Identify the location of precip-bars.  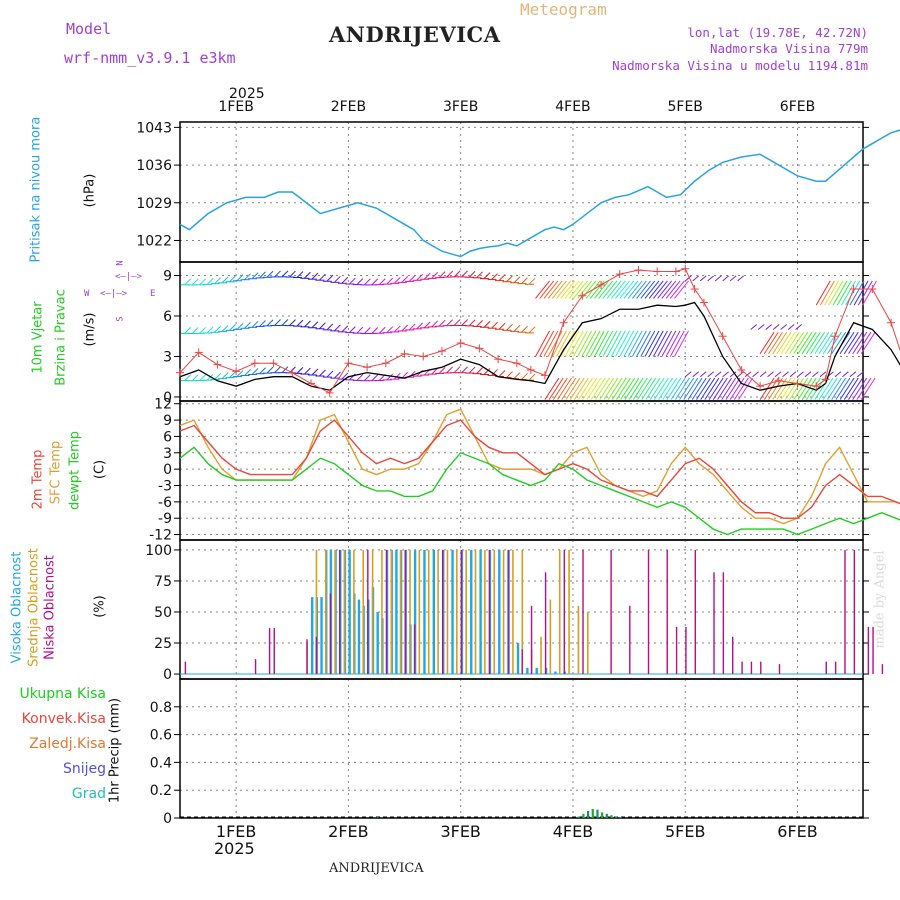
(499, 813).